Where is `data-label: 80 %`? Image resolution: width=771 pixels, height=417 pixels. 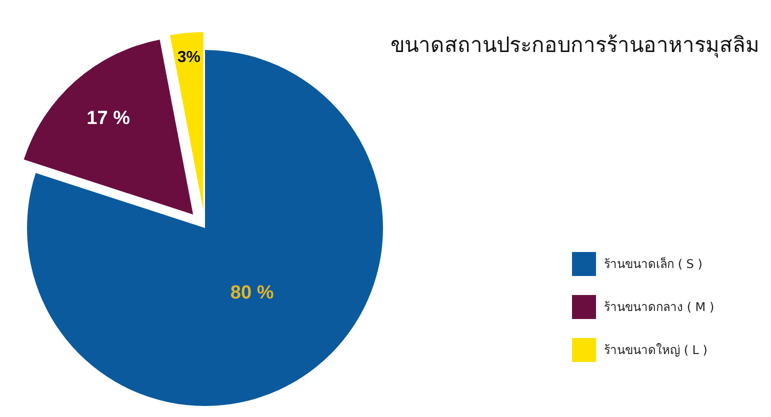 data-label: 80 % is located at coordinates (252, 293).